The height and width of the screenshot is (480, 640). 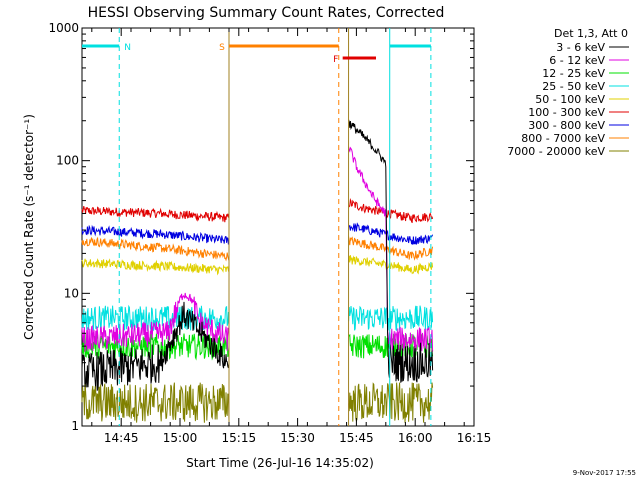 What do you see at coordinates (239, 438) in the screenshot?
I see `x-tick-label: 15:15` at bounding box center [239, 438].